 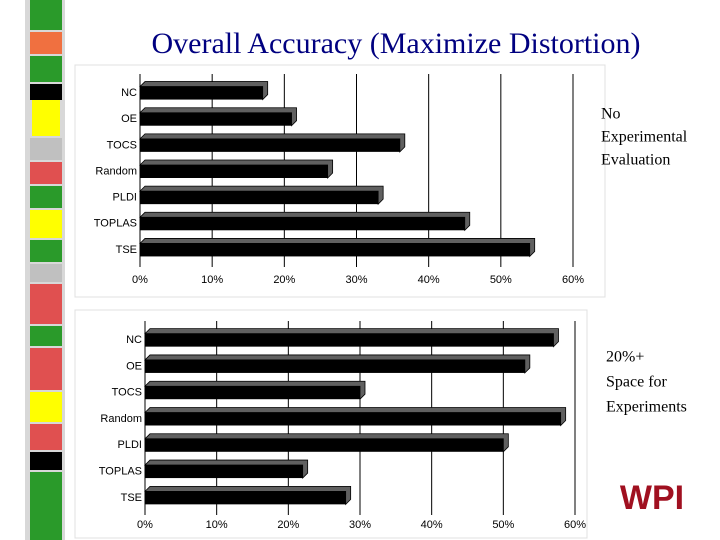 What do you see at coordinates (635, 160) in the screenshot?
I see `annotation: Evaluation` at bounding box center [635, 160].